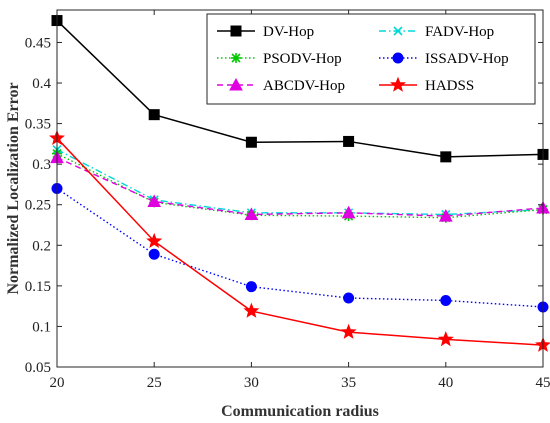 The height and width of the screenshot is (423, 550). I want to click on y-tick-label: 0.45, so click(38, 43).